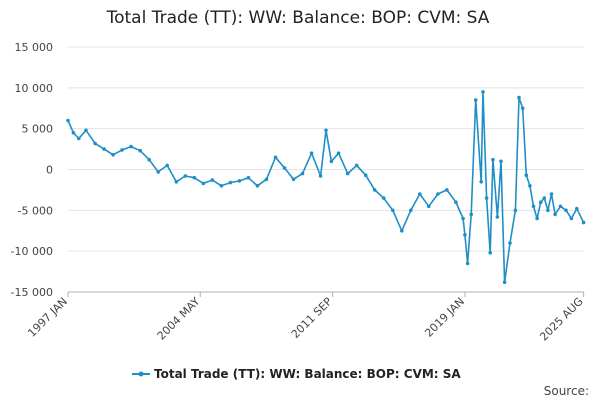 This screenshot has height=400, width=600. Describe the element at coordinates (34, 88) in the screenshot. I see `y-tick-label: 10 000` at that location.